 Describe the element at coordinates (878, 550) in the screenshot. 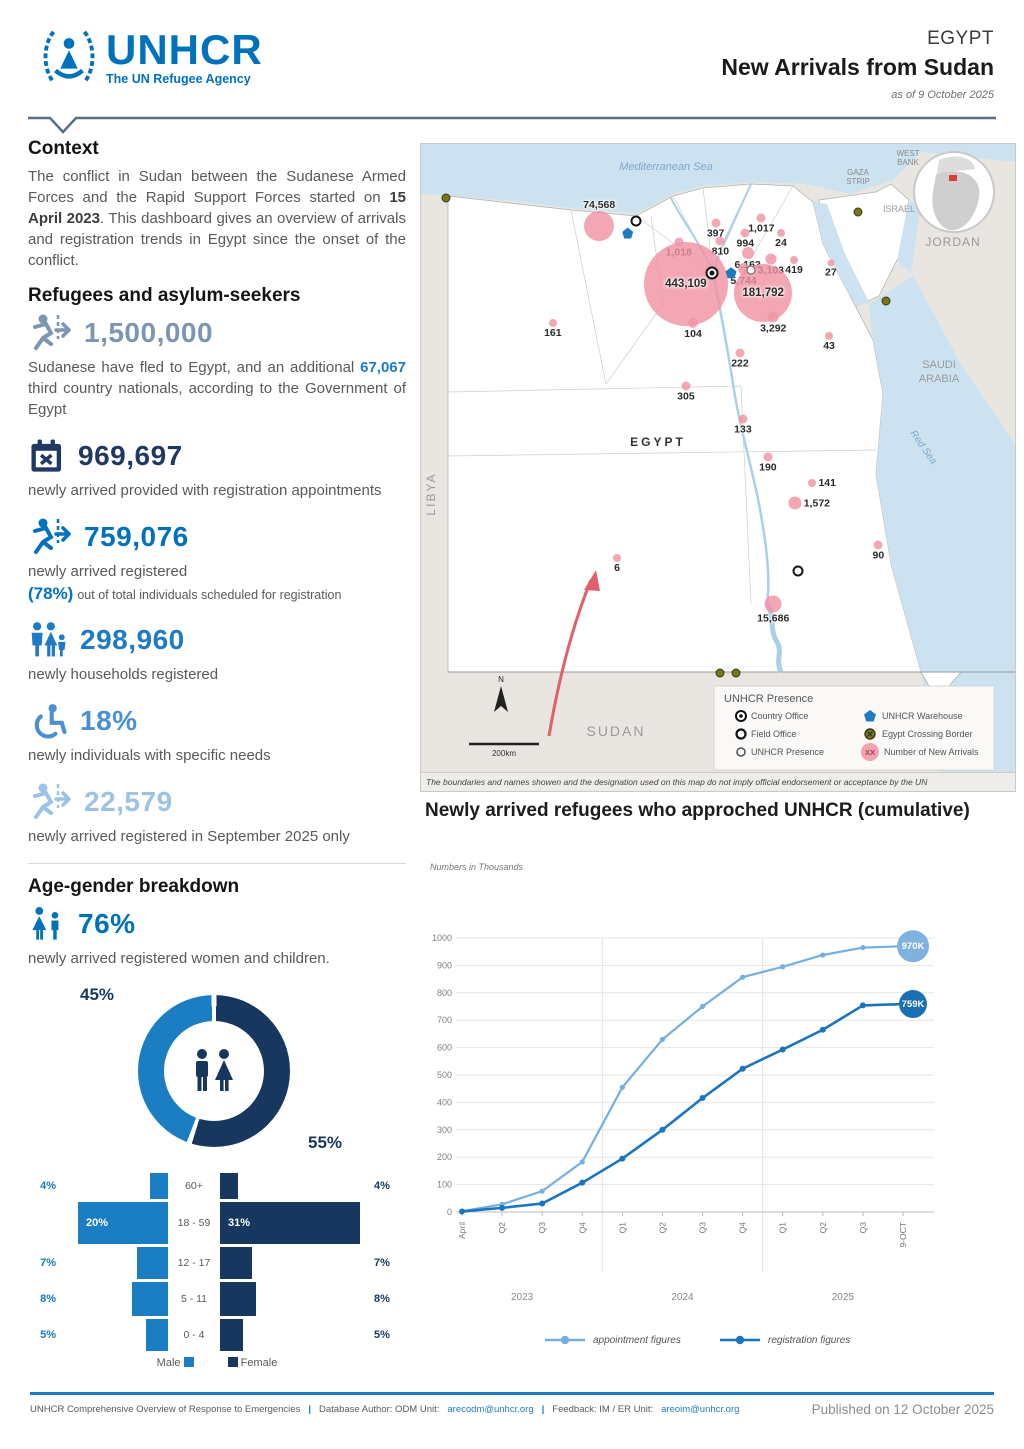

I see `map-arrival-marker: 90` at that location.